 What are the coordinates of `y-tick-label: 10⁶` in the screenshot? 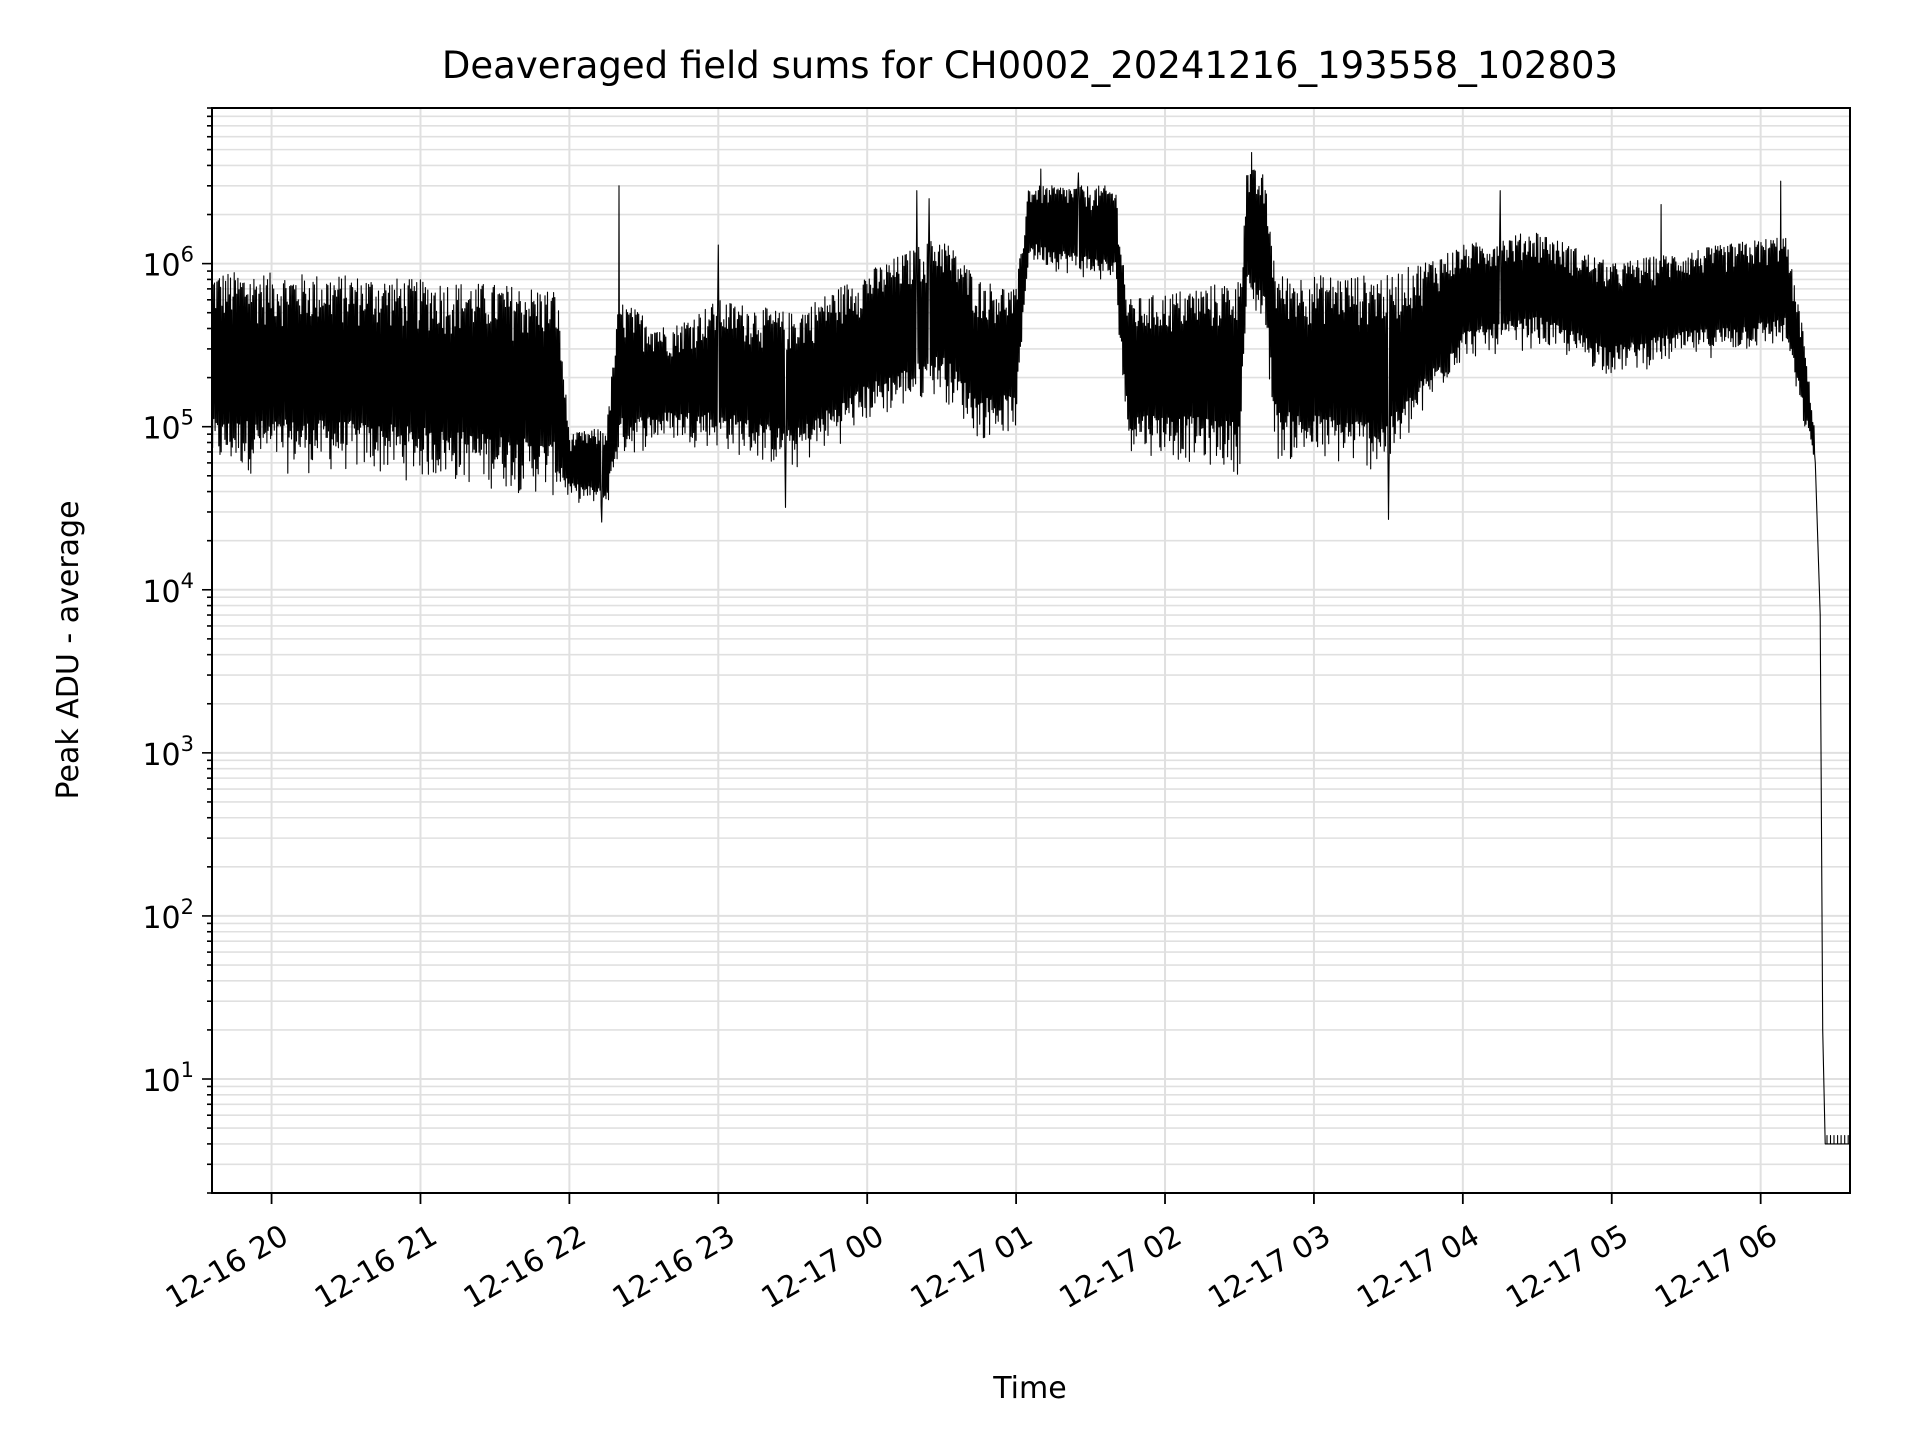 It's located at (168, 263).